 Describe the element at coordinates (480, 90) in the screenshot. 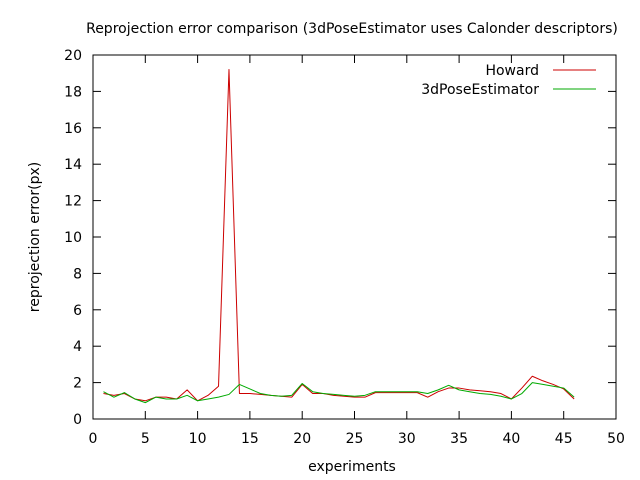

I see `legend-label: 3dPoseEstimator` at that location.